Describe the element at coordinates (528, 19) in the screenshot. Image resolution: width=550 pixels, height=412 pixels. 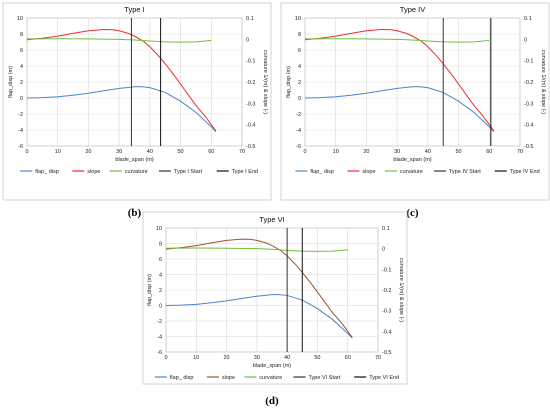
I see `y2-tick-label: 0.1` at that location.